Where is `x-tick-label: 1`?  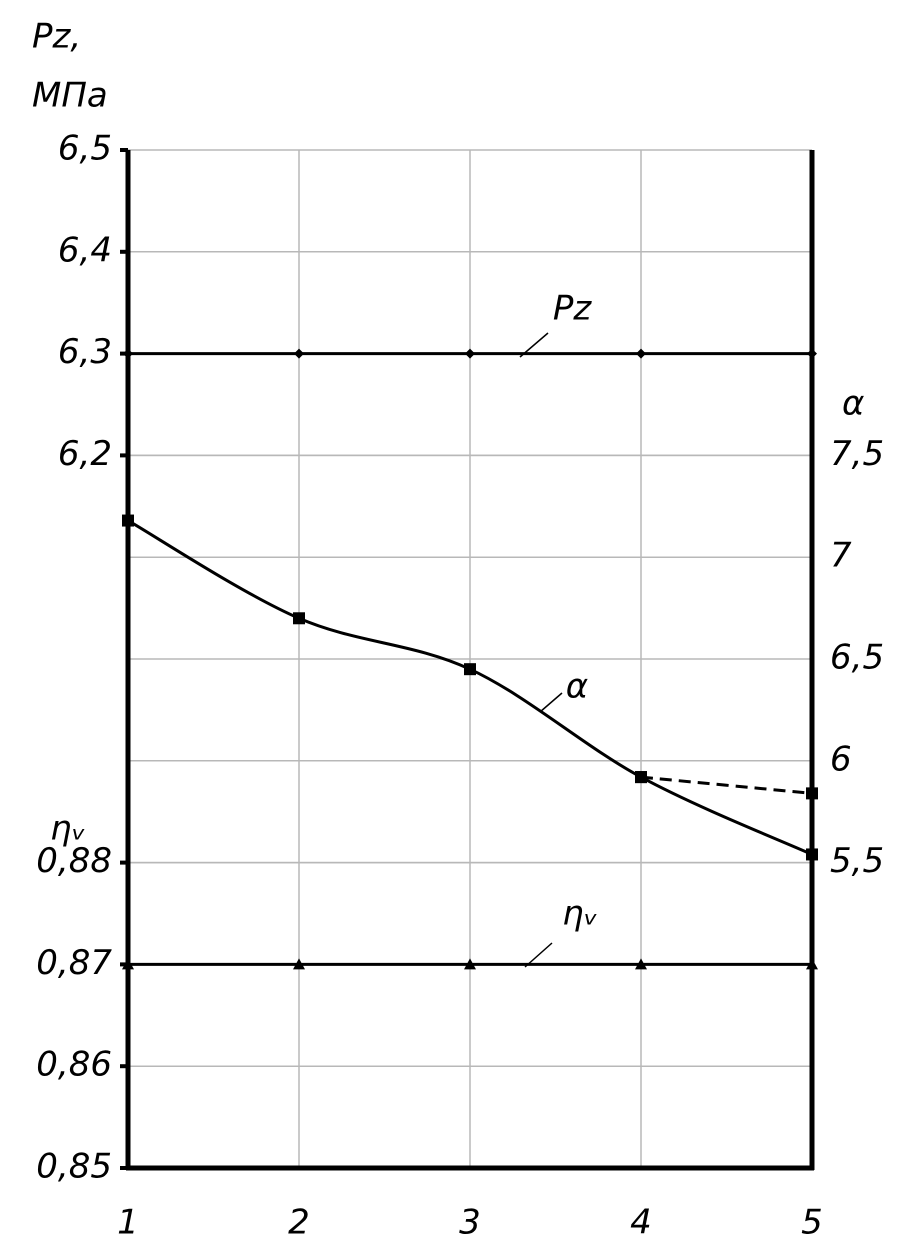 x-tick-label: 1 is located at coordinates (128, 1223).